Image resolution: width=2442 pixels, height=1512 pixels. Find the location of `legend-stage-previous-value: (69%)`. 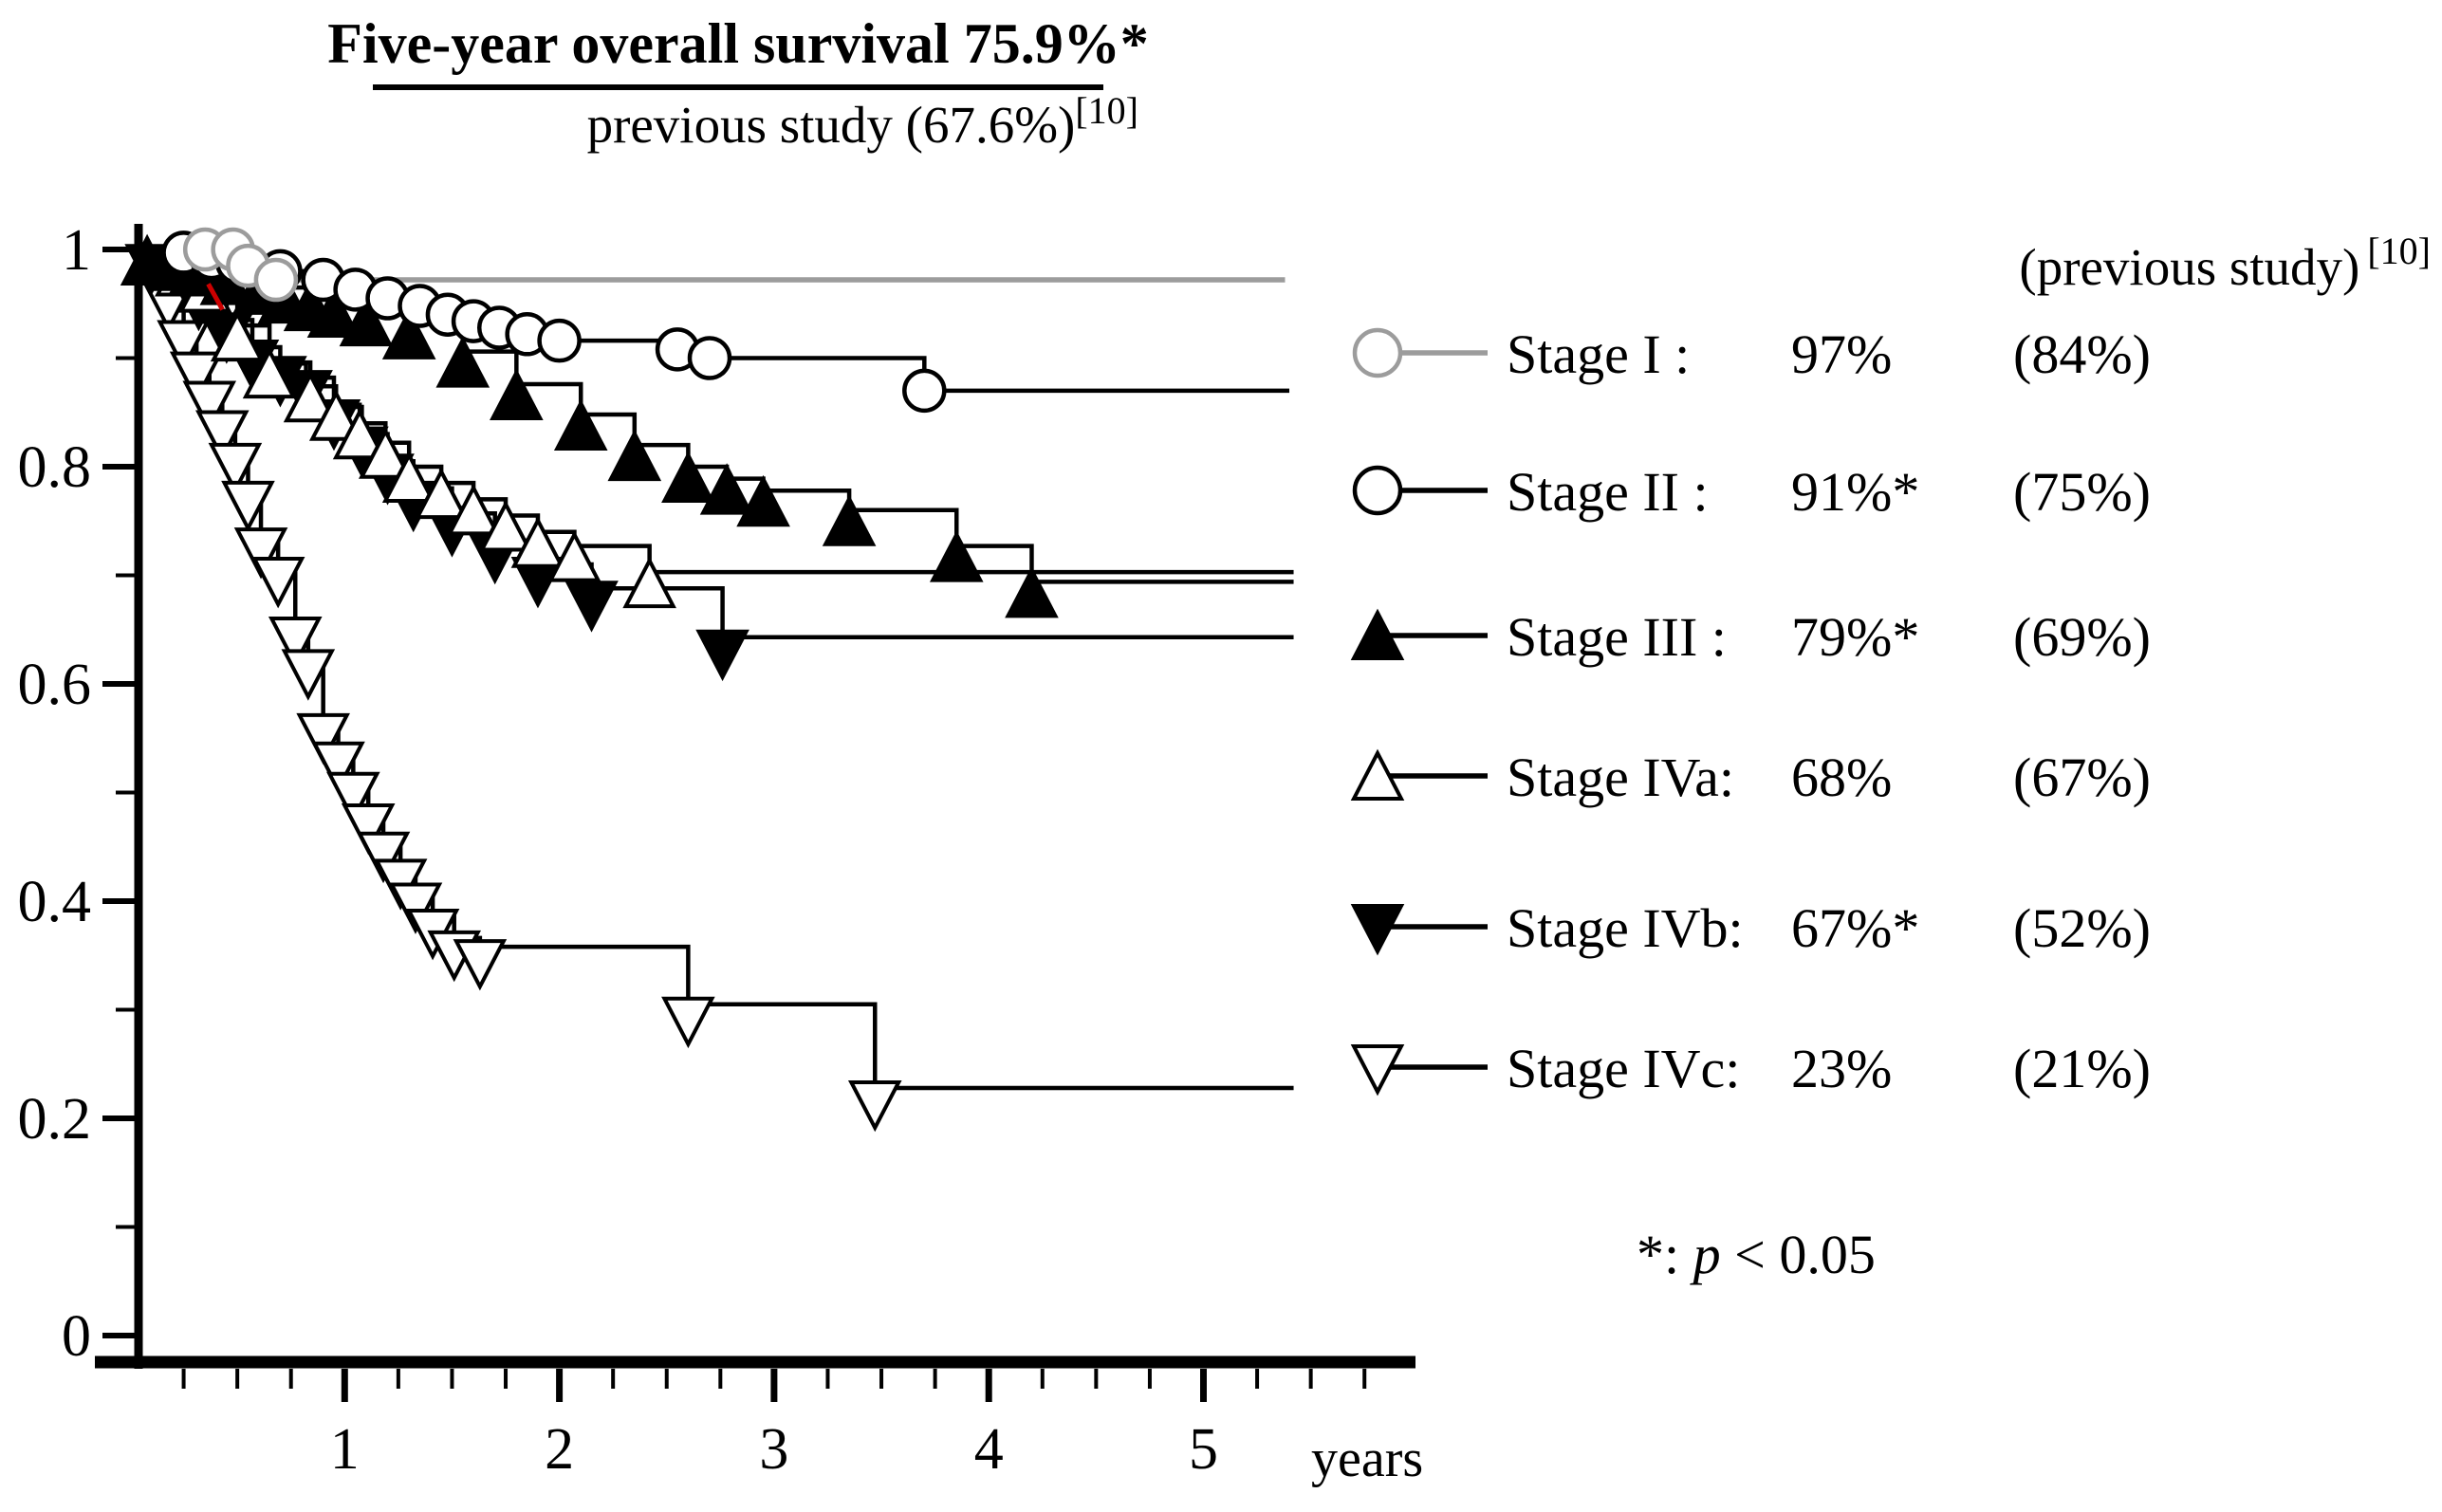

legend-stage-previous-value: (69%) is located at coordinates (2082, 637).